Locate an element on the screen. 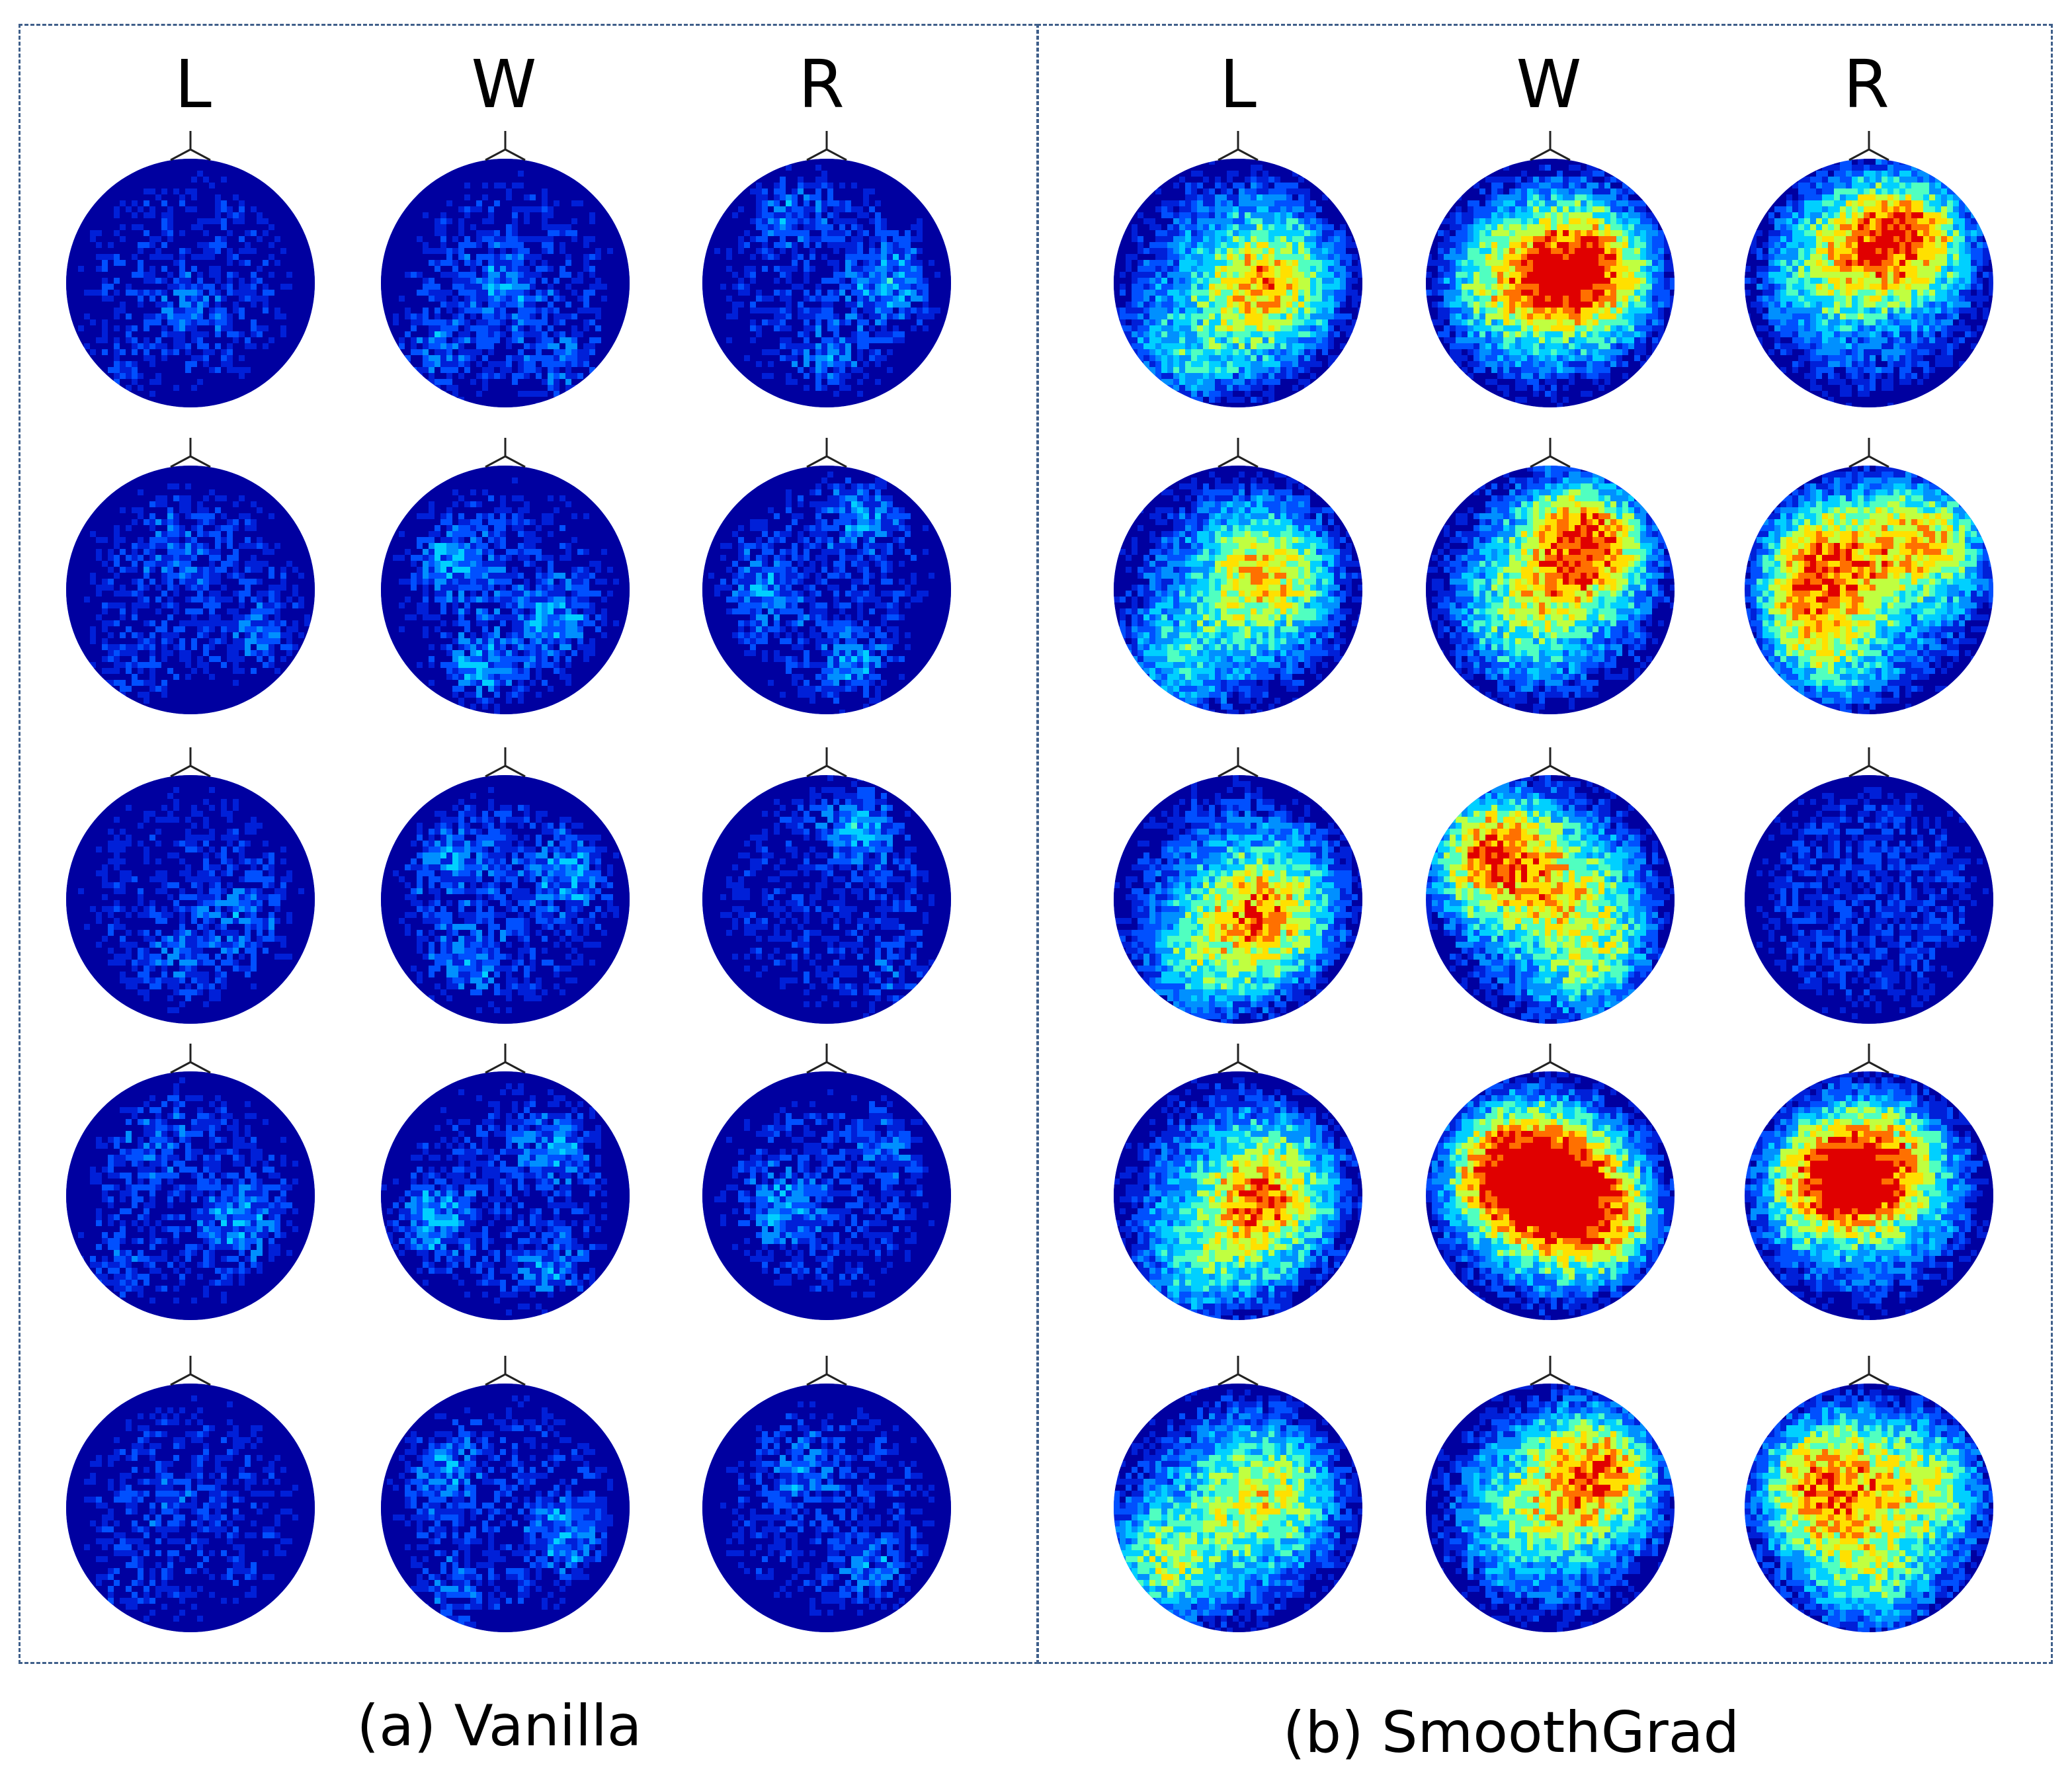 The image size is (2072, 1783). topomap-a-row1-w is located at coordinates (505, 269).